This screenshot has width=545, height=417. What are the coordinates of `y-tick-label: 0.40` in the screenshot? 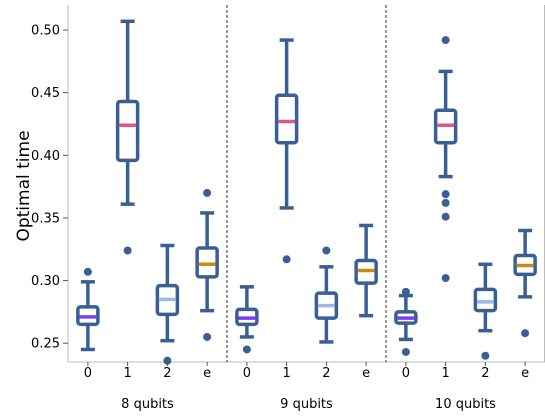 It's located at (45, 156).